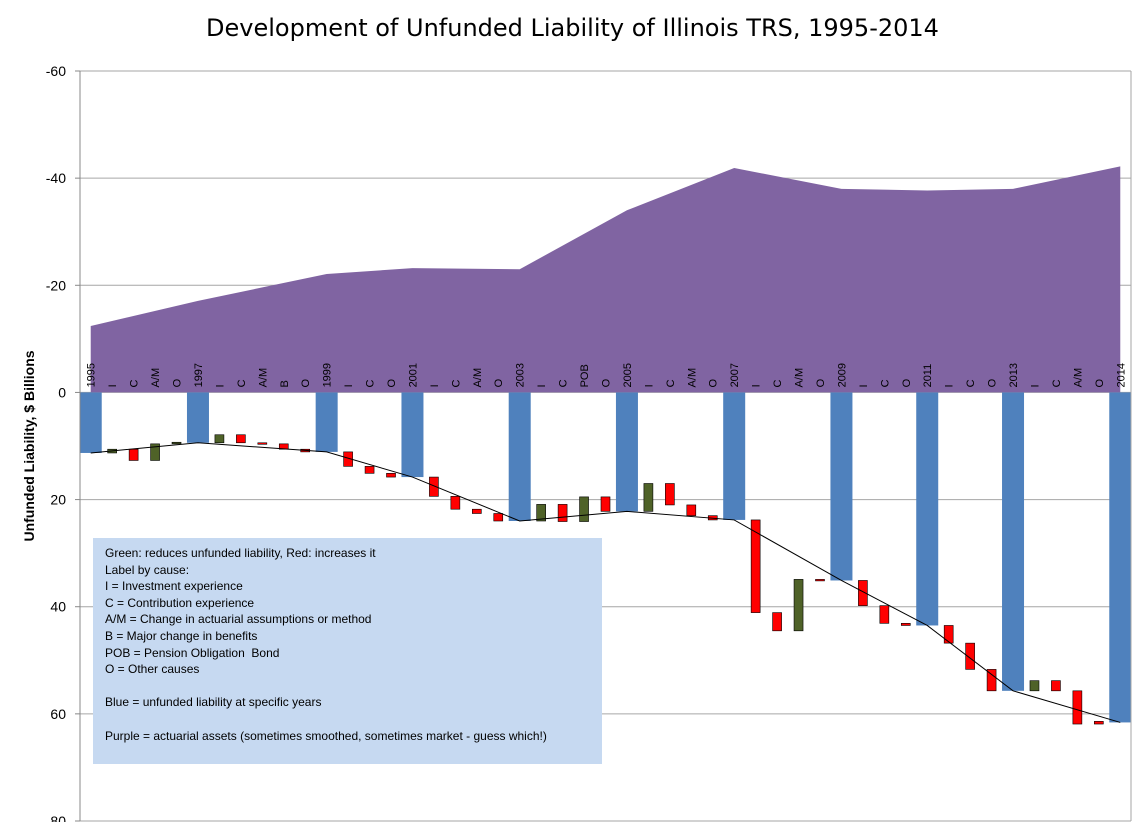 This screenshot has width=1145, height=822. I want to click on category-label-11: 1999, so click(328, 375).